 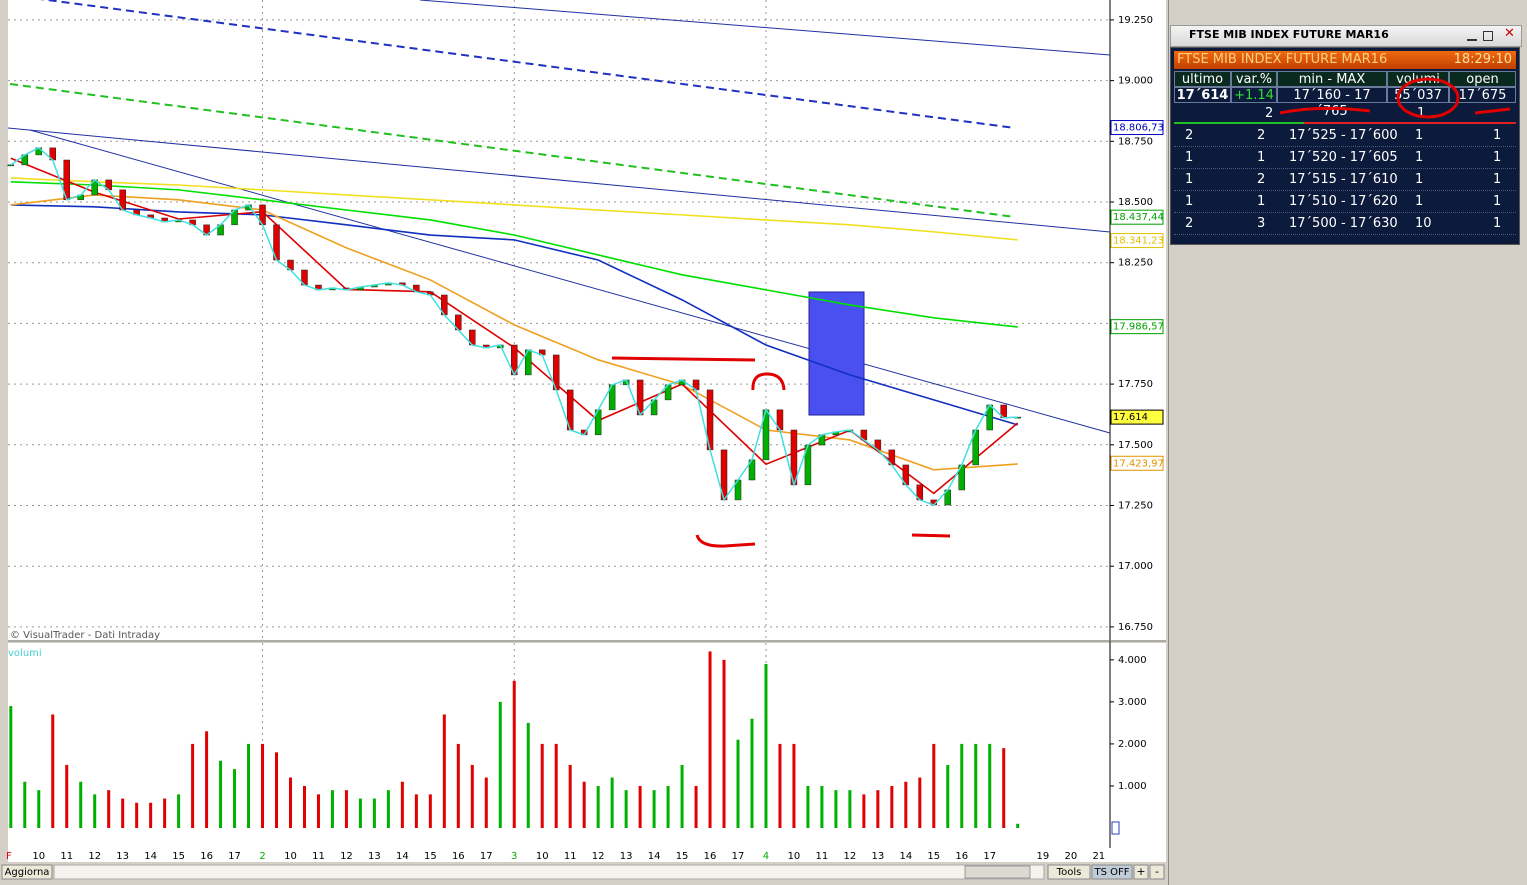 I want to click on quote-header: FTSE MIB INDEX FUTURE MAR16 18:29:10, so click(x=1345, y=60).